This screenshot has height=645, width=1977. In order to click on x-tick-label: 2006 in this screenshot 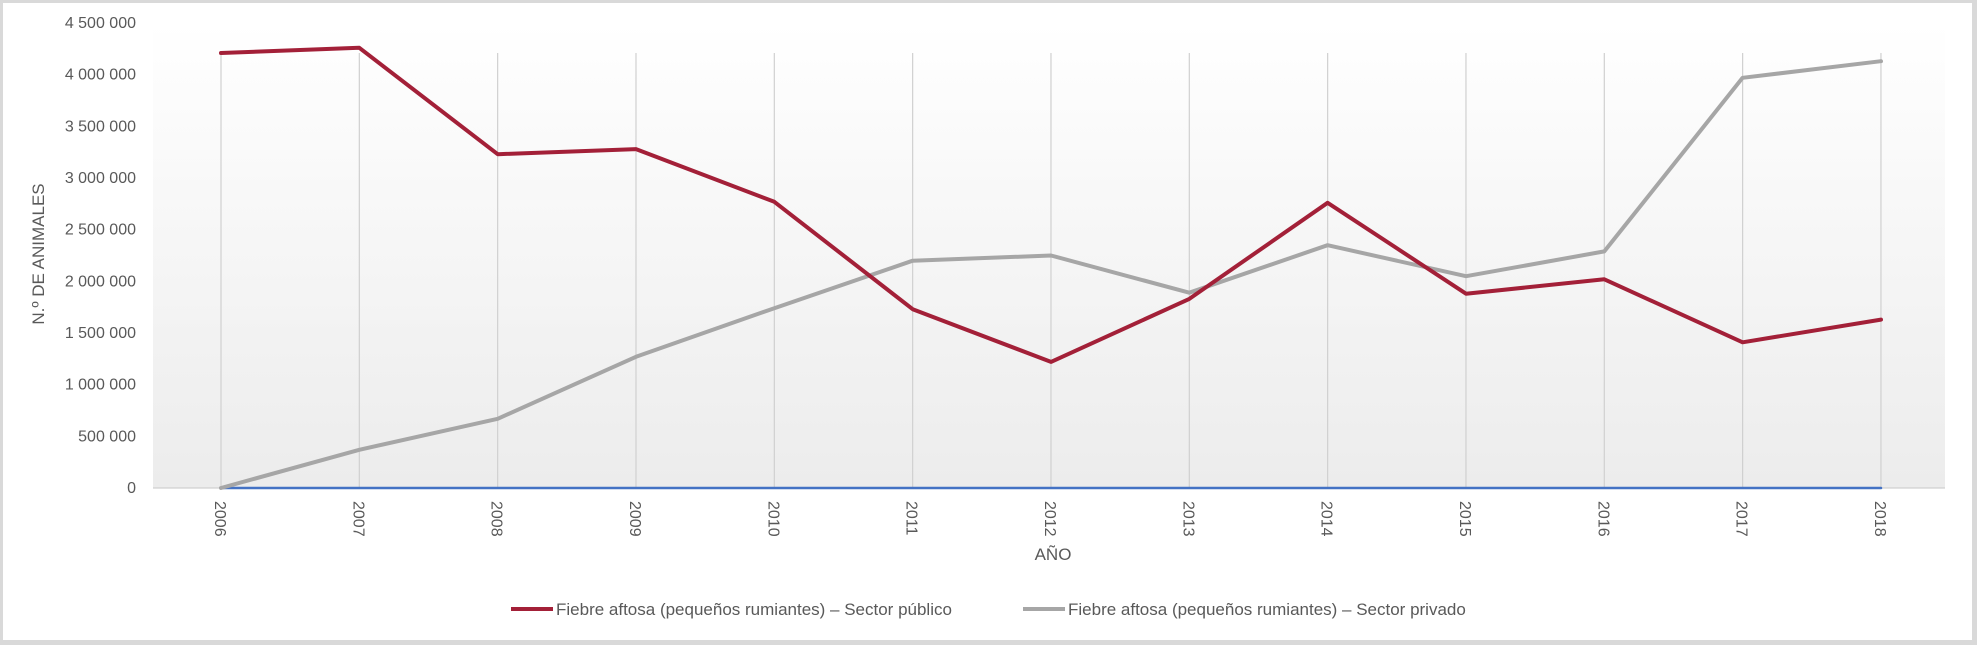, I will do `click(219, 519)`.